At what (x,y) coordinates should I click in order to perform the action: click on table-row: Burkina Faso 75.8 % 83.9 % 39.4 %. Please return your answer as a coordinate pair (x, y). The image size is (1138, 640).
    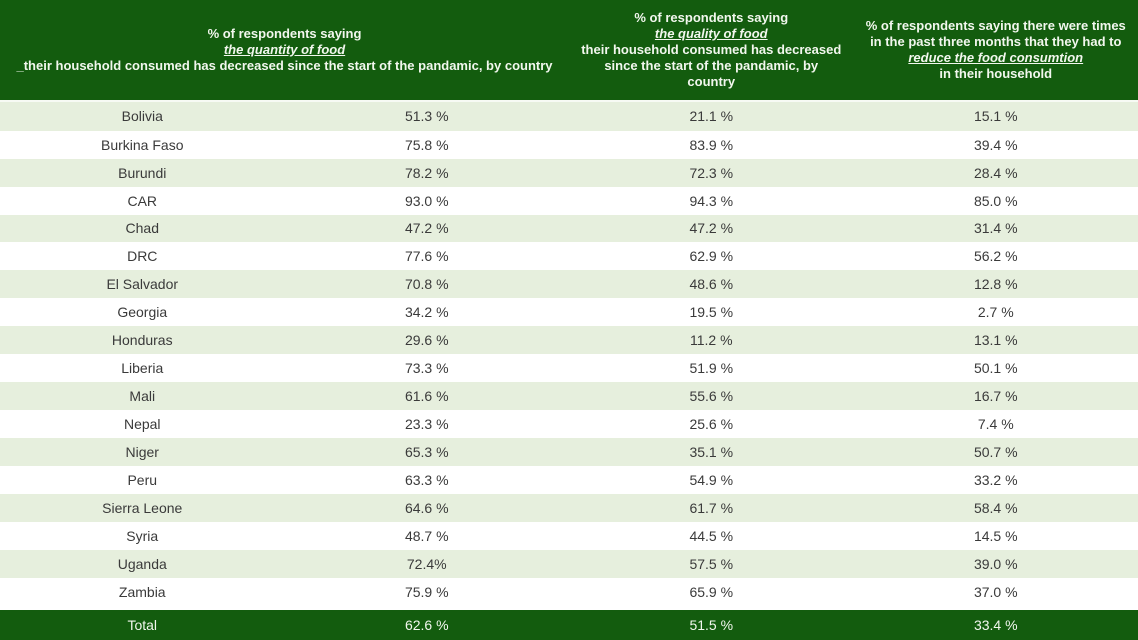
    Looking at the image, I should click on (569, 144).